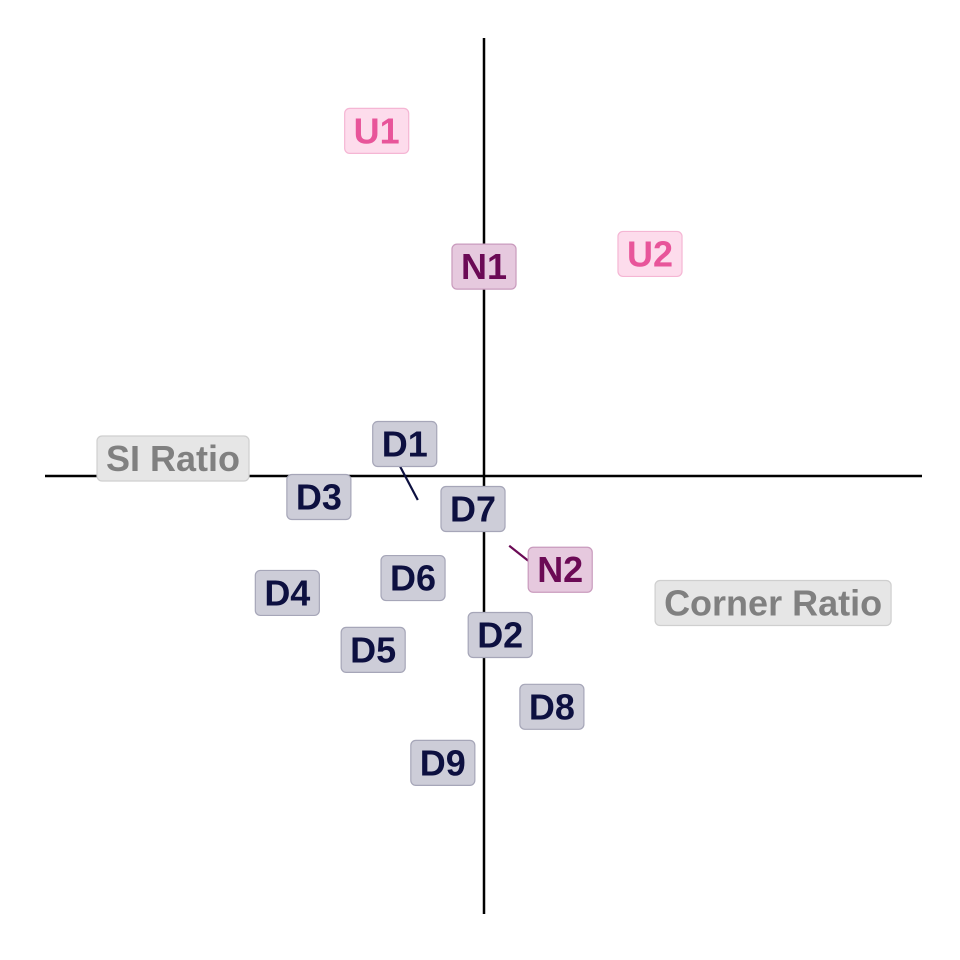  I want to click on leader-line-d7, so click(408, 482).